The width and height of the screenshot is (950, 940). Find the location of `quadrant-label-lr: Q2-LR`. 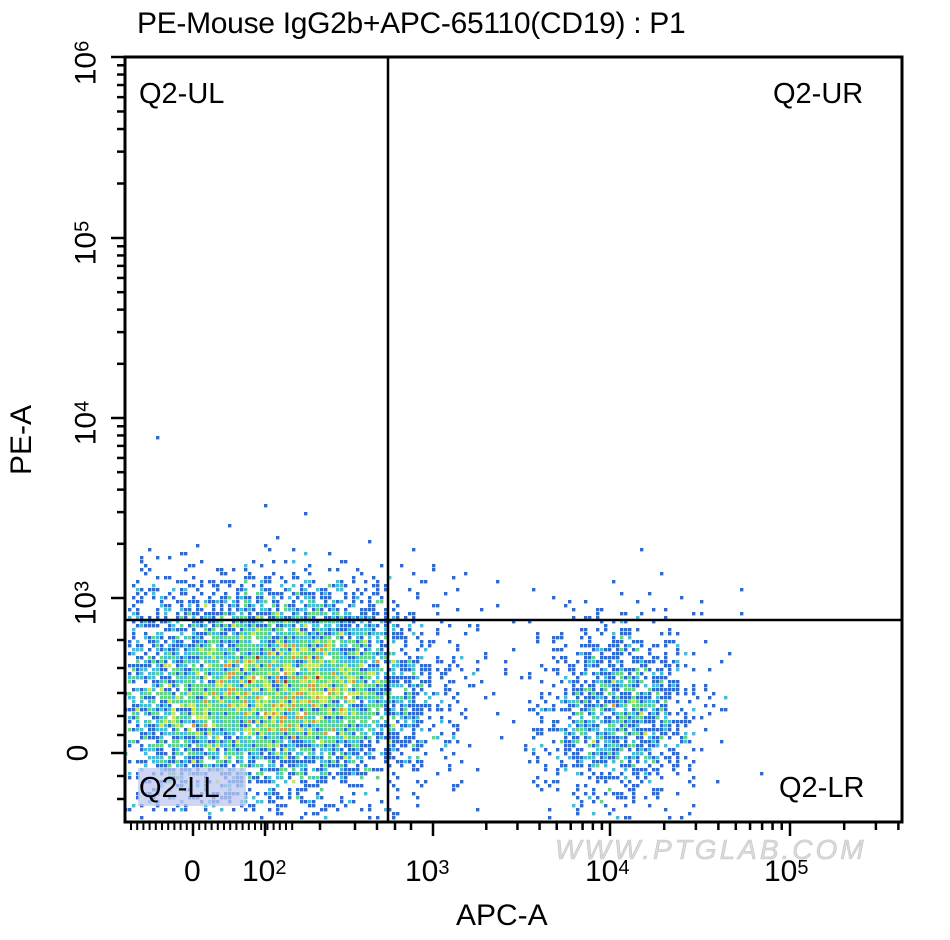

quadrant-label-lr: Q2-LR is located at coordinates (822, 788).